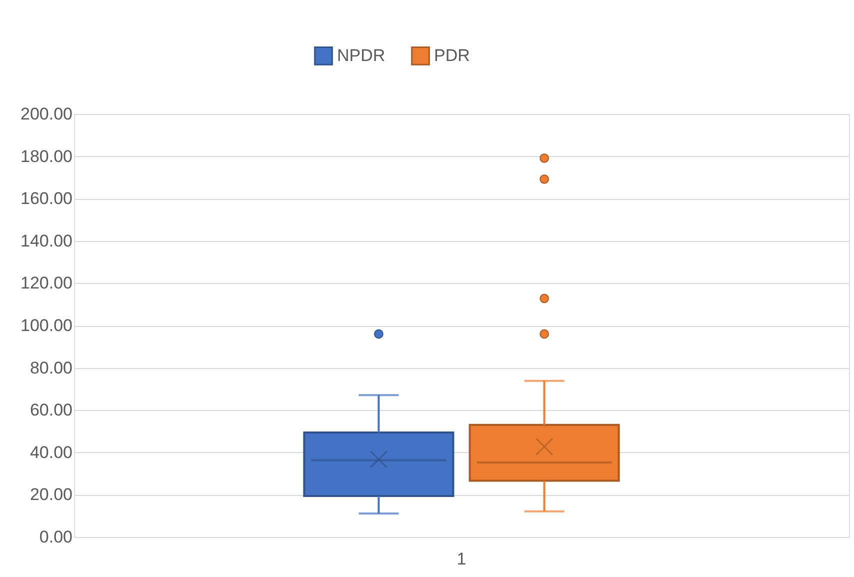 The width and height of the screenshot is (854, 577). I want to click on y-tick-label: 140.00, so click(46, 240).